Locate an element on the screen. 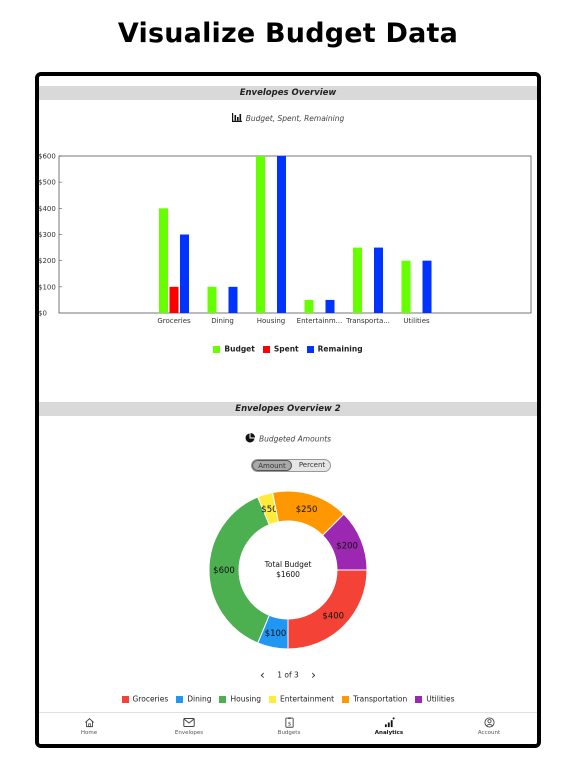  slice-value-label: $250 is located at coordinates (307, 510).